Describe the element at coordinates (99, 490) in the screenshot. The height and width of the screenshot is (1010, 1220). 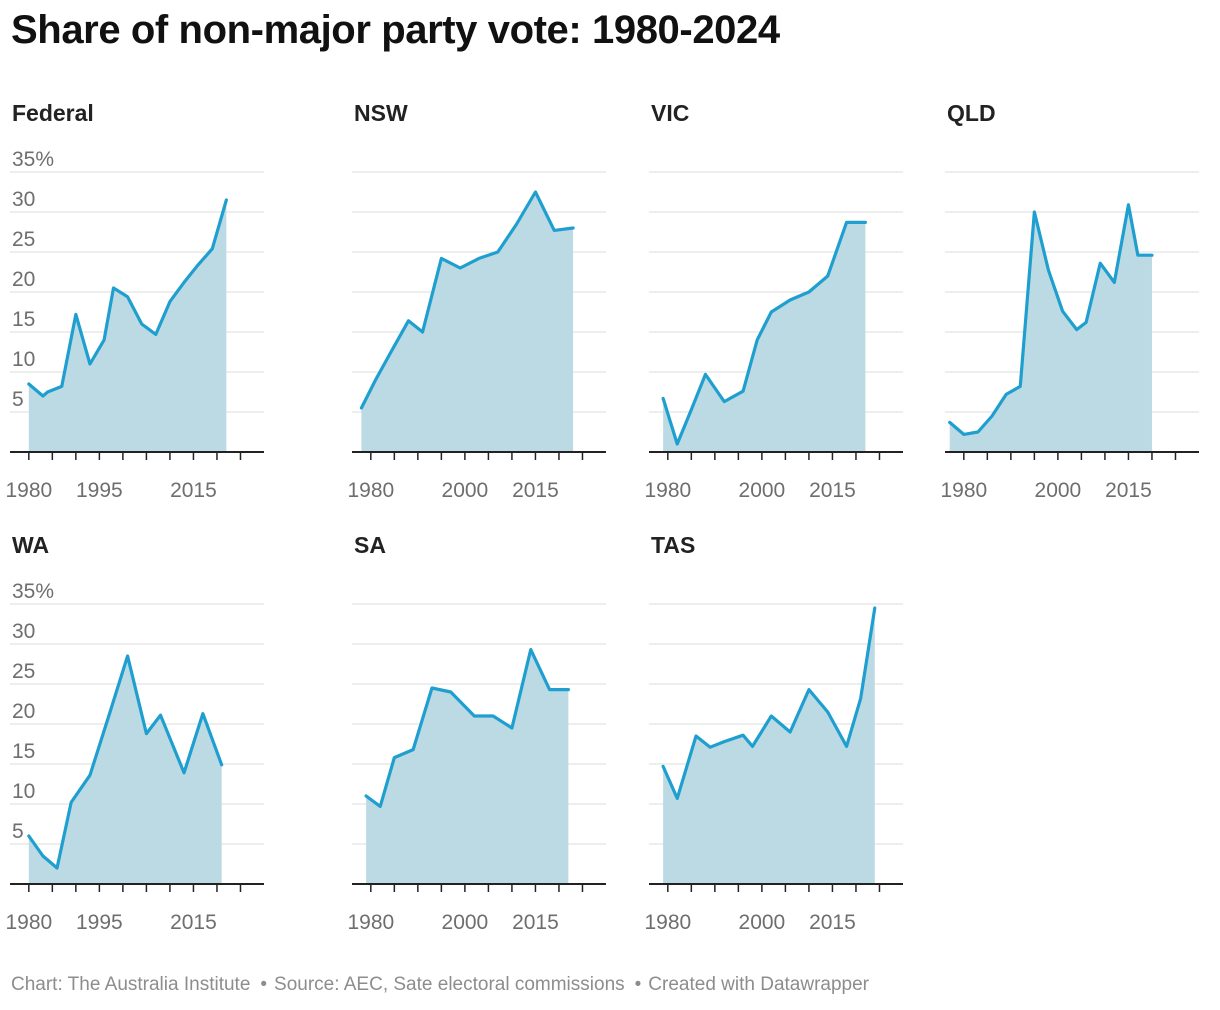
I see `x-tick-label: 1995` at that location.